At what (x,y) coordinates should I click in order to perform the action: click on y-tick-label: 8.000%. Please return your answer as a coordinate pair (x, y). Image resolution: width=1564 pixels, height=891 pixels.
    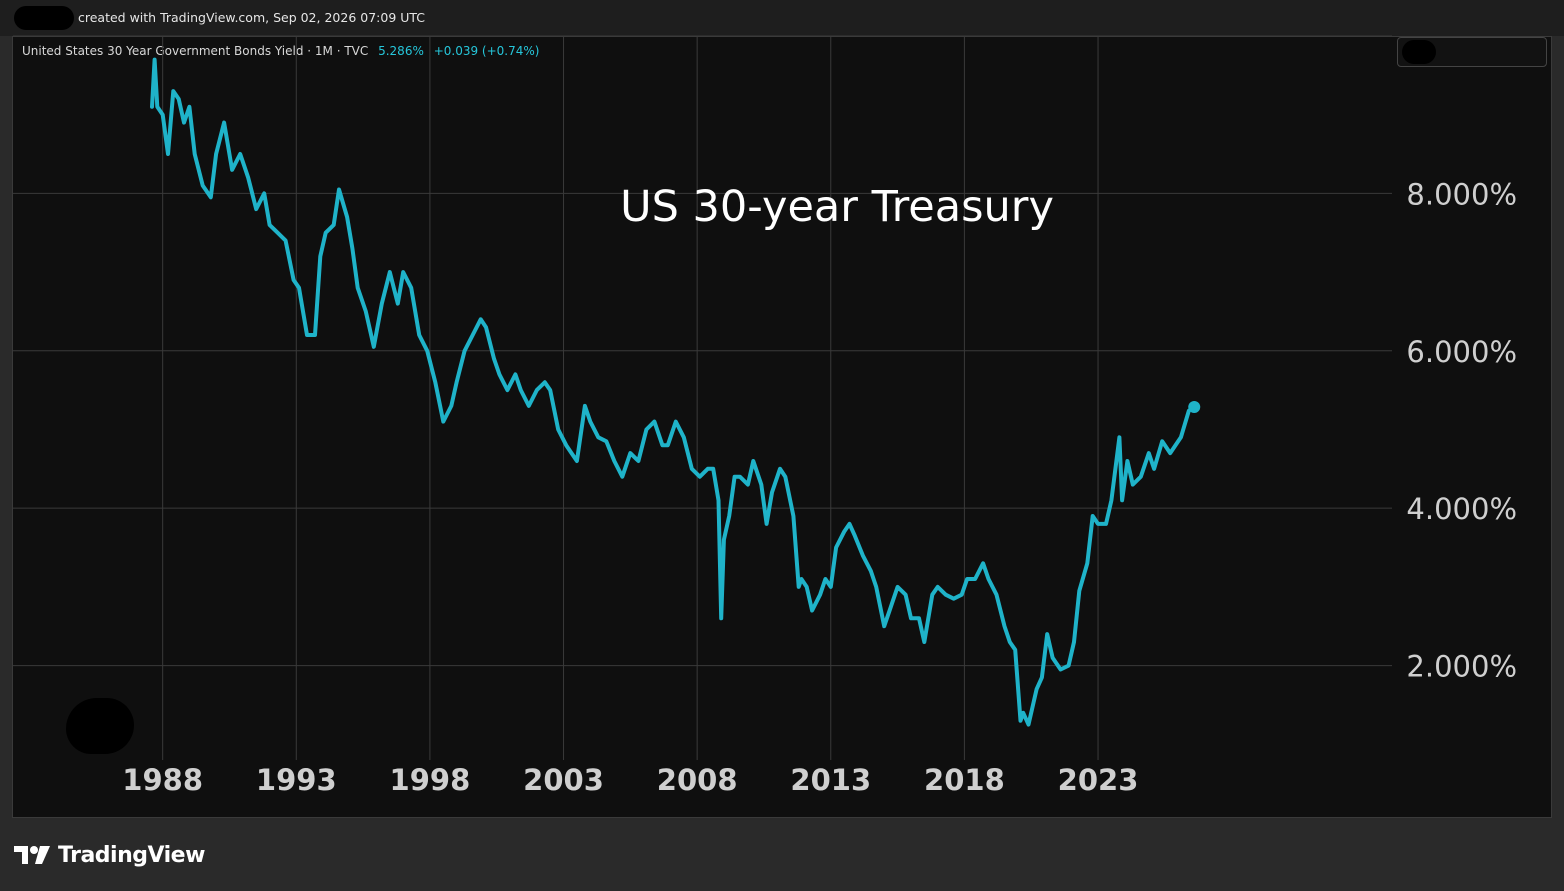
    Looking at the image, I should click on (1461, 194).